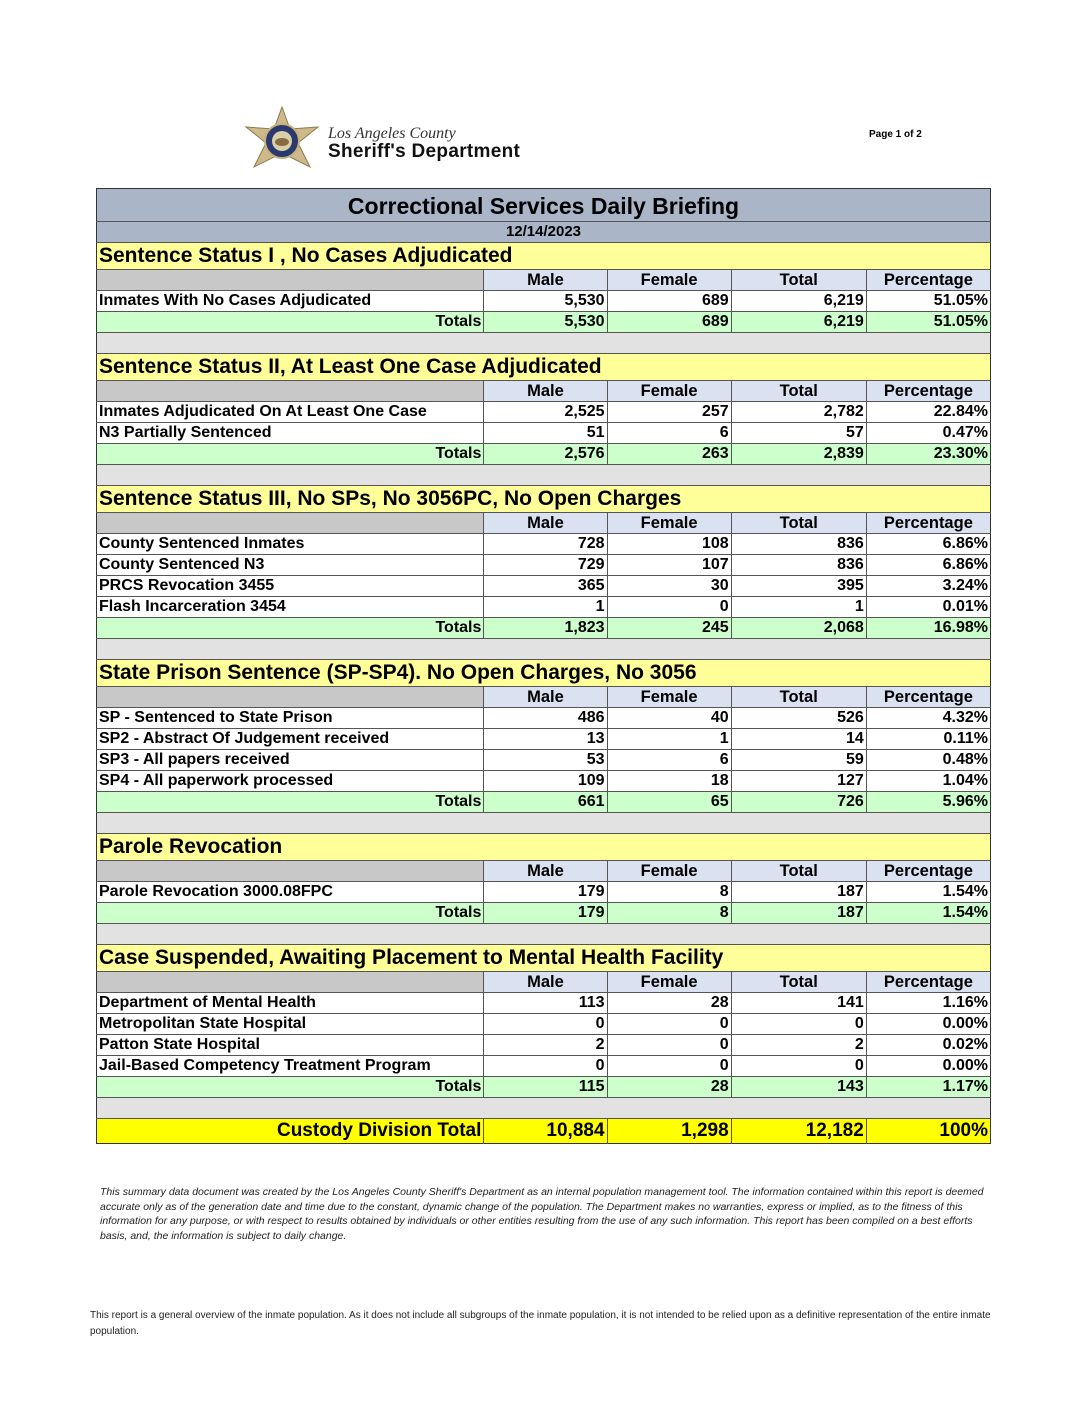  What do you see at coordinates (290, 1066) in the screenshot?
I see `row-label: Jail-Based Competency Treatment Program` at bounding box center [290, 1066].